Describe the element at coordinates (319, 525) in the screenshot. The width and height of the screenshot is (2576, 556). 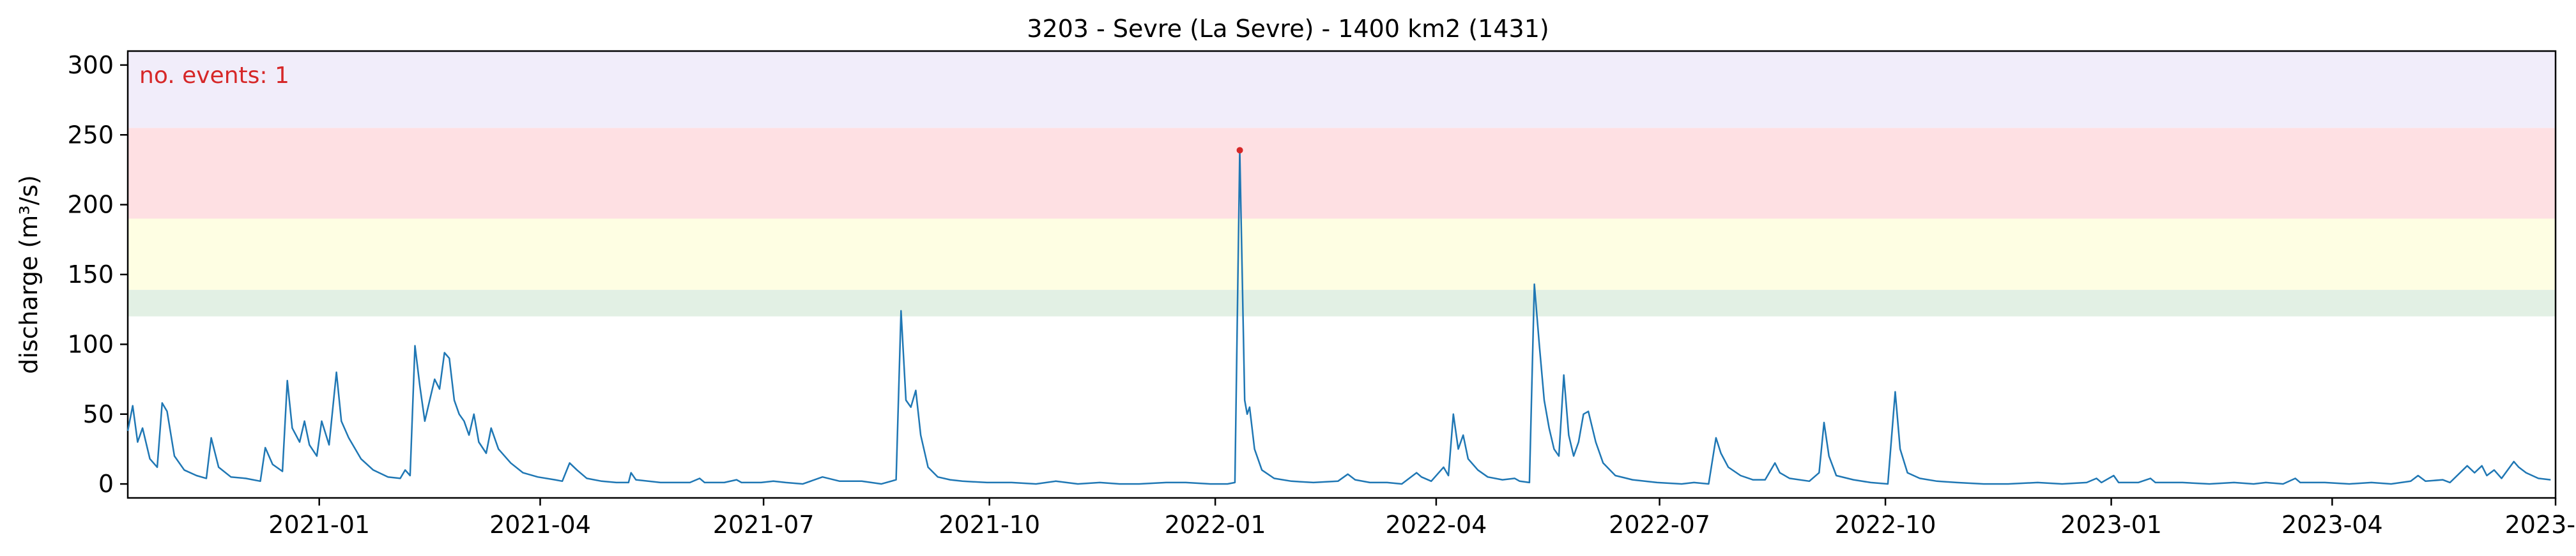
I see `x-tick-label: 2021-01` at that location.